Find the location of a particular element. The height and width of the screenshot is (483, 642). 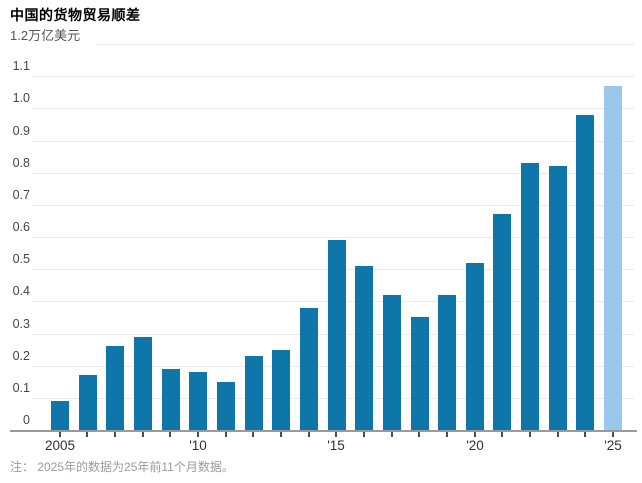

x-tick-2011 is located at coordinates (226, 434).